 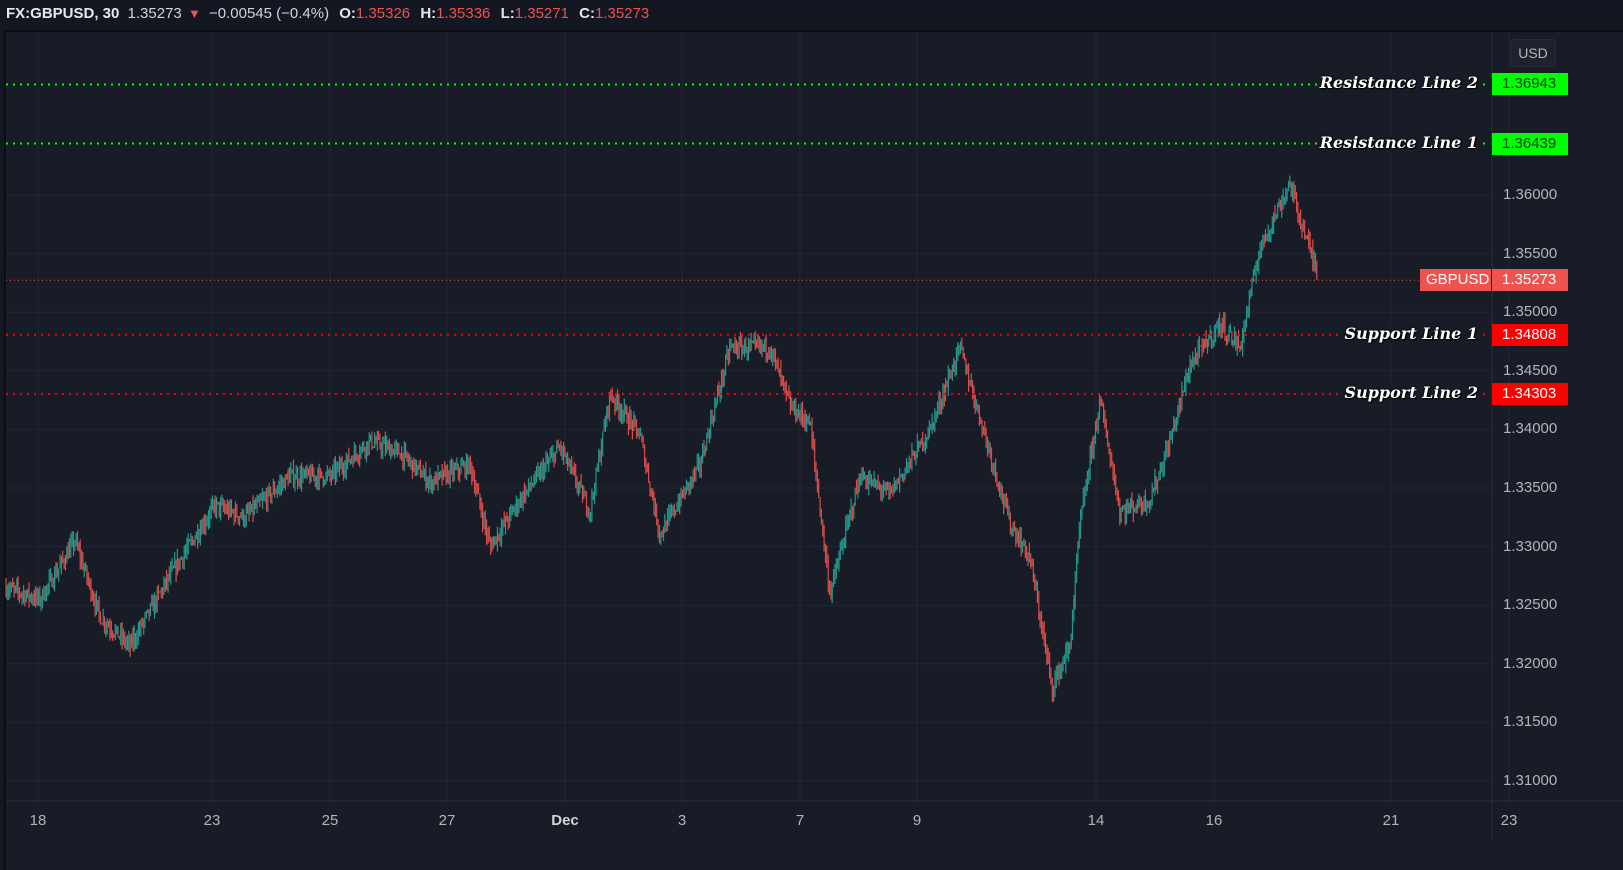 I want to click on time-axis-tick: 18, so click(x=38, y=820).